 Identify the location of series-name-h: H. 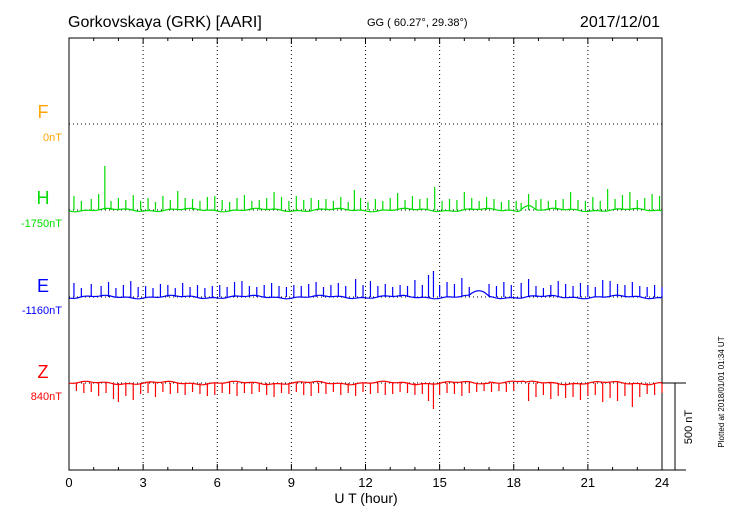
(43, 198).